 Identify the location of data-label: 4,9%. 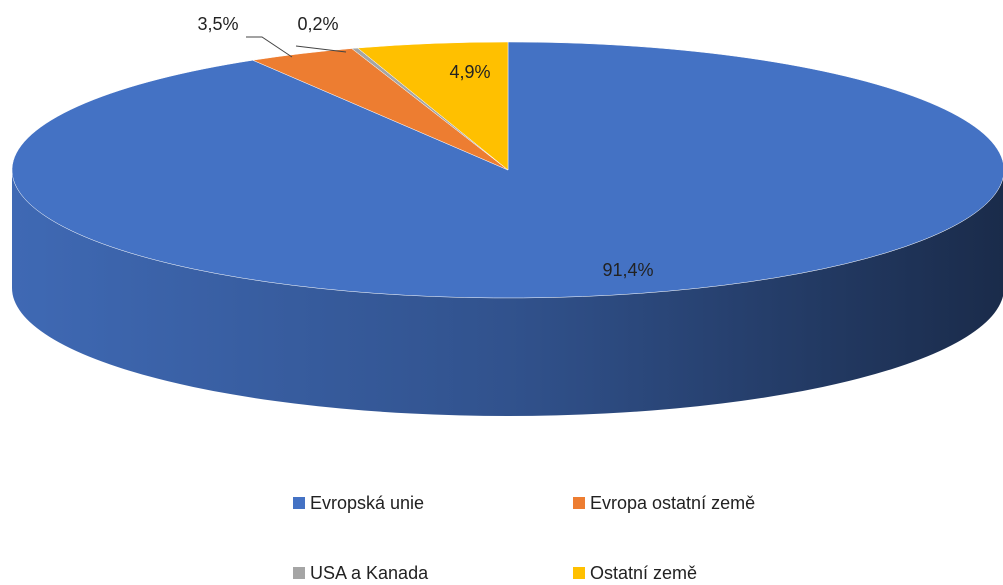
(469, 72).